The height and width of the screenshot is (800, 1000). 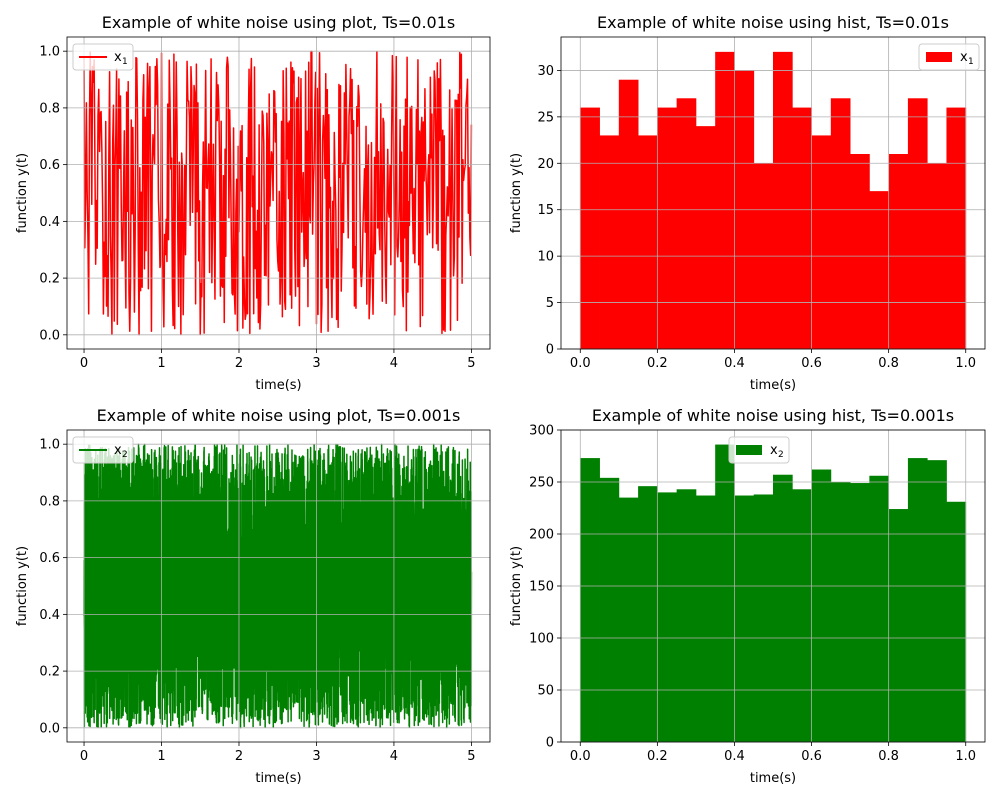 I want to click on x-tick-label: 0.6, so click(x=811, y=756).